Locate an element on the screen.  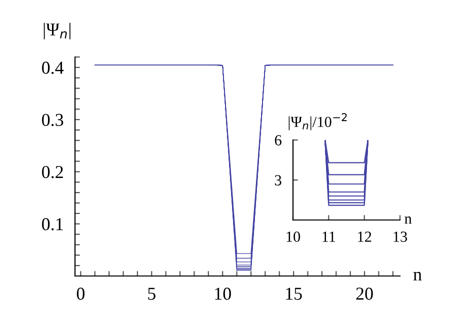
x-tick-label: 11 is located at coordinates (329, 237).